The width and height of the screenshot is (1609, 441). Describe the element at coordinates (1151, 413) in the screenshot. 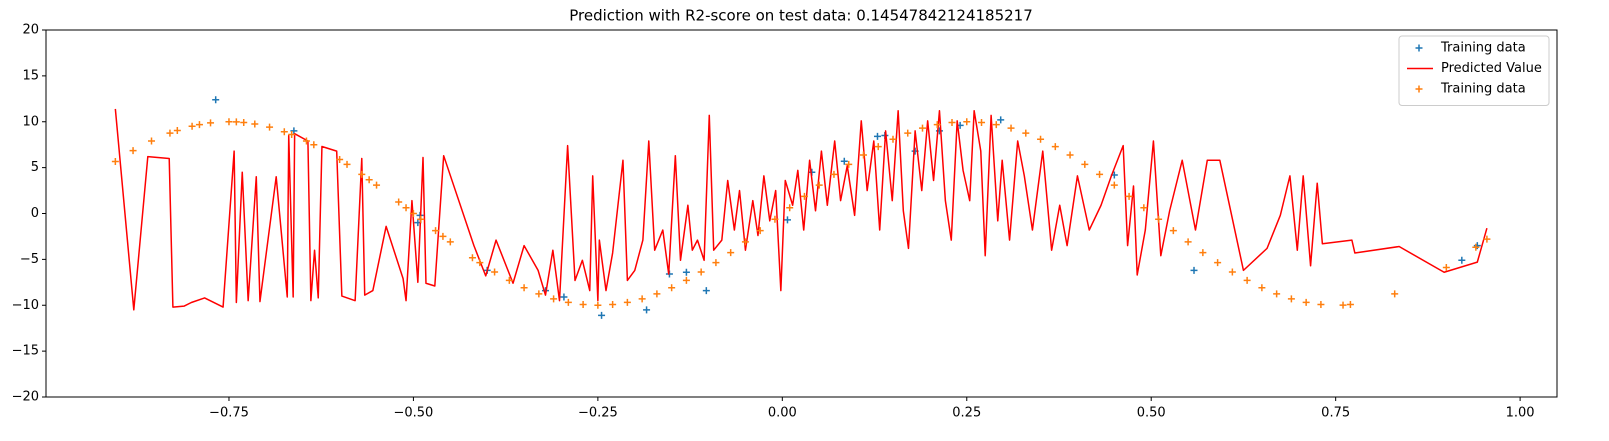

I see `x-tick-label: 0.50` at that location.